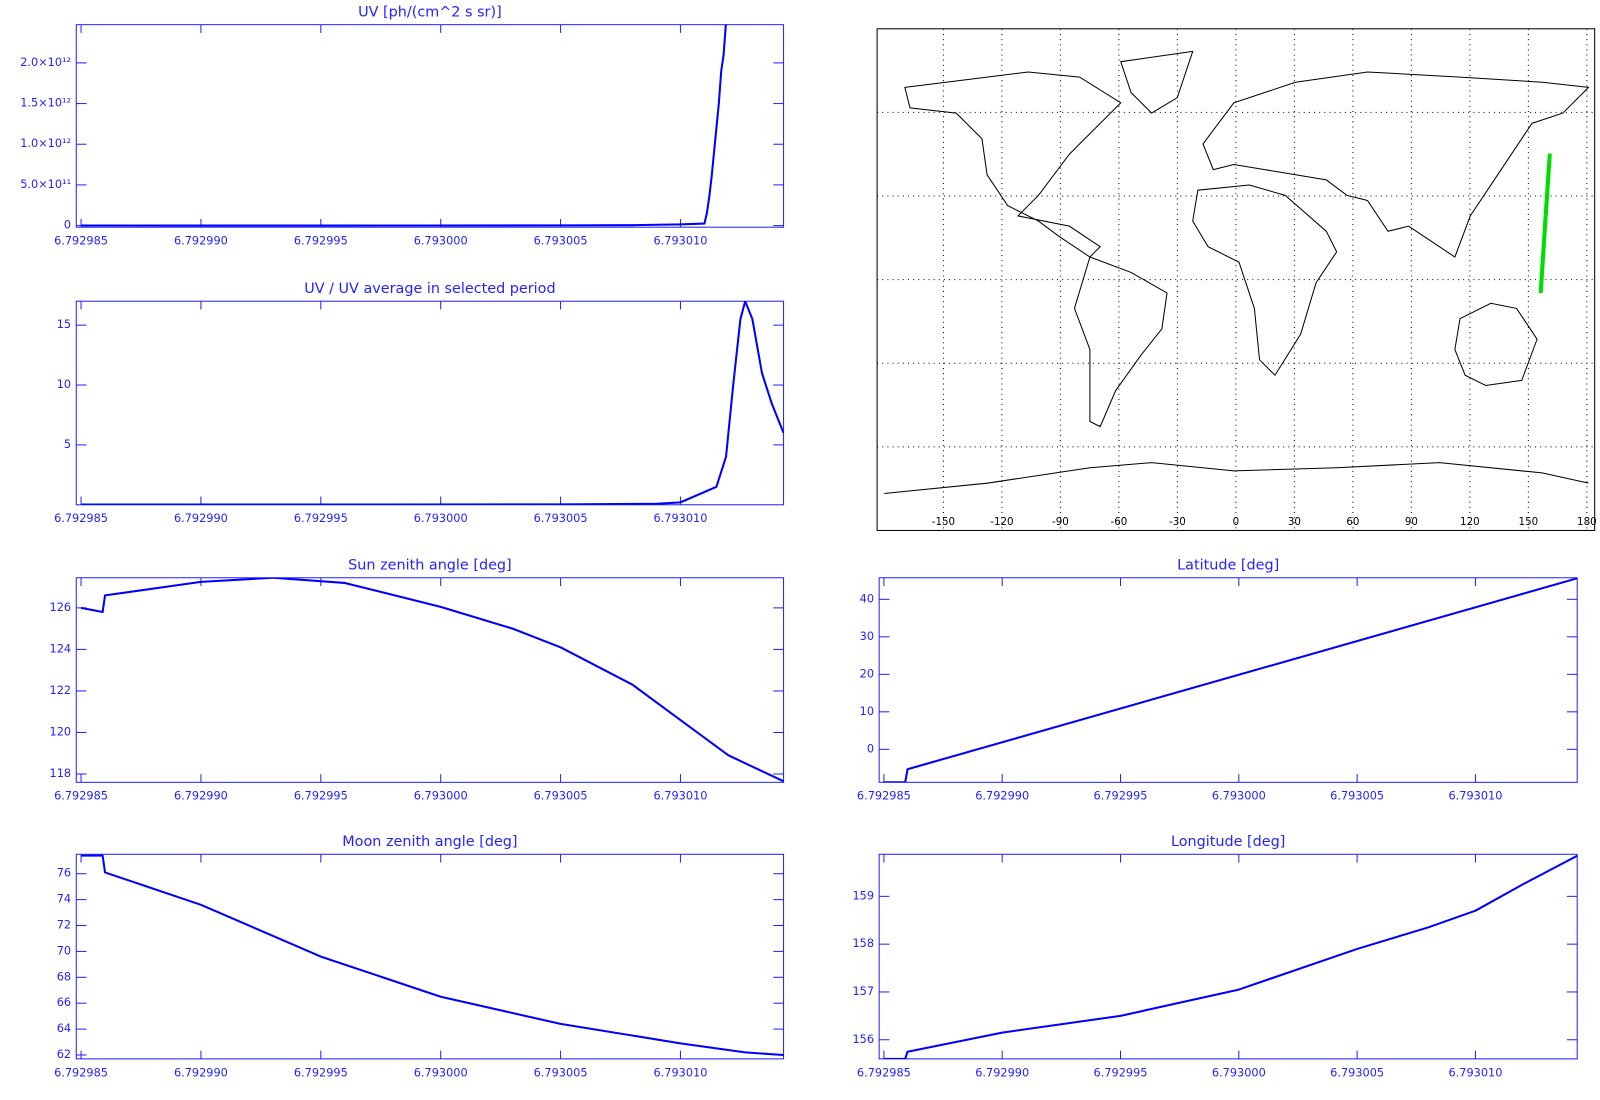 Image resolution: width=1600 pixels, height=1100 pixels. Describe the element at coordinates (867, 673) in the screenshot. I see `y-tick-label: 20` at that location.